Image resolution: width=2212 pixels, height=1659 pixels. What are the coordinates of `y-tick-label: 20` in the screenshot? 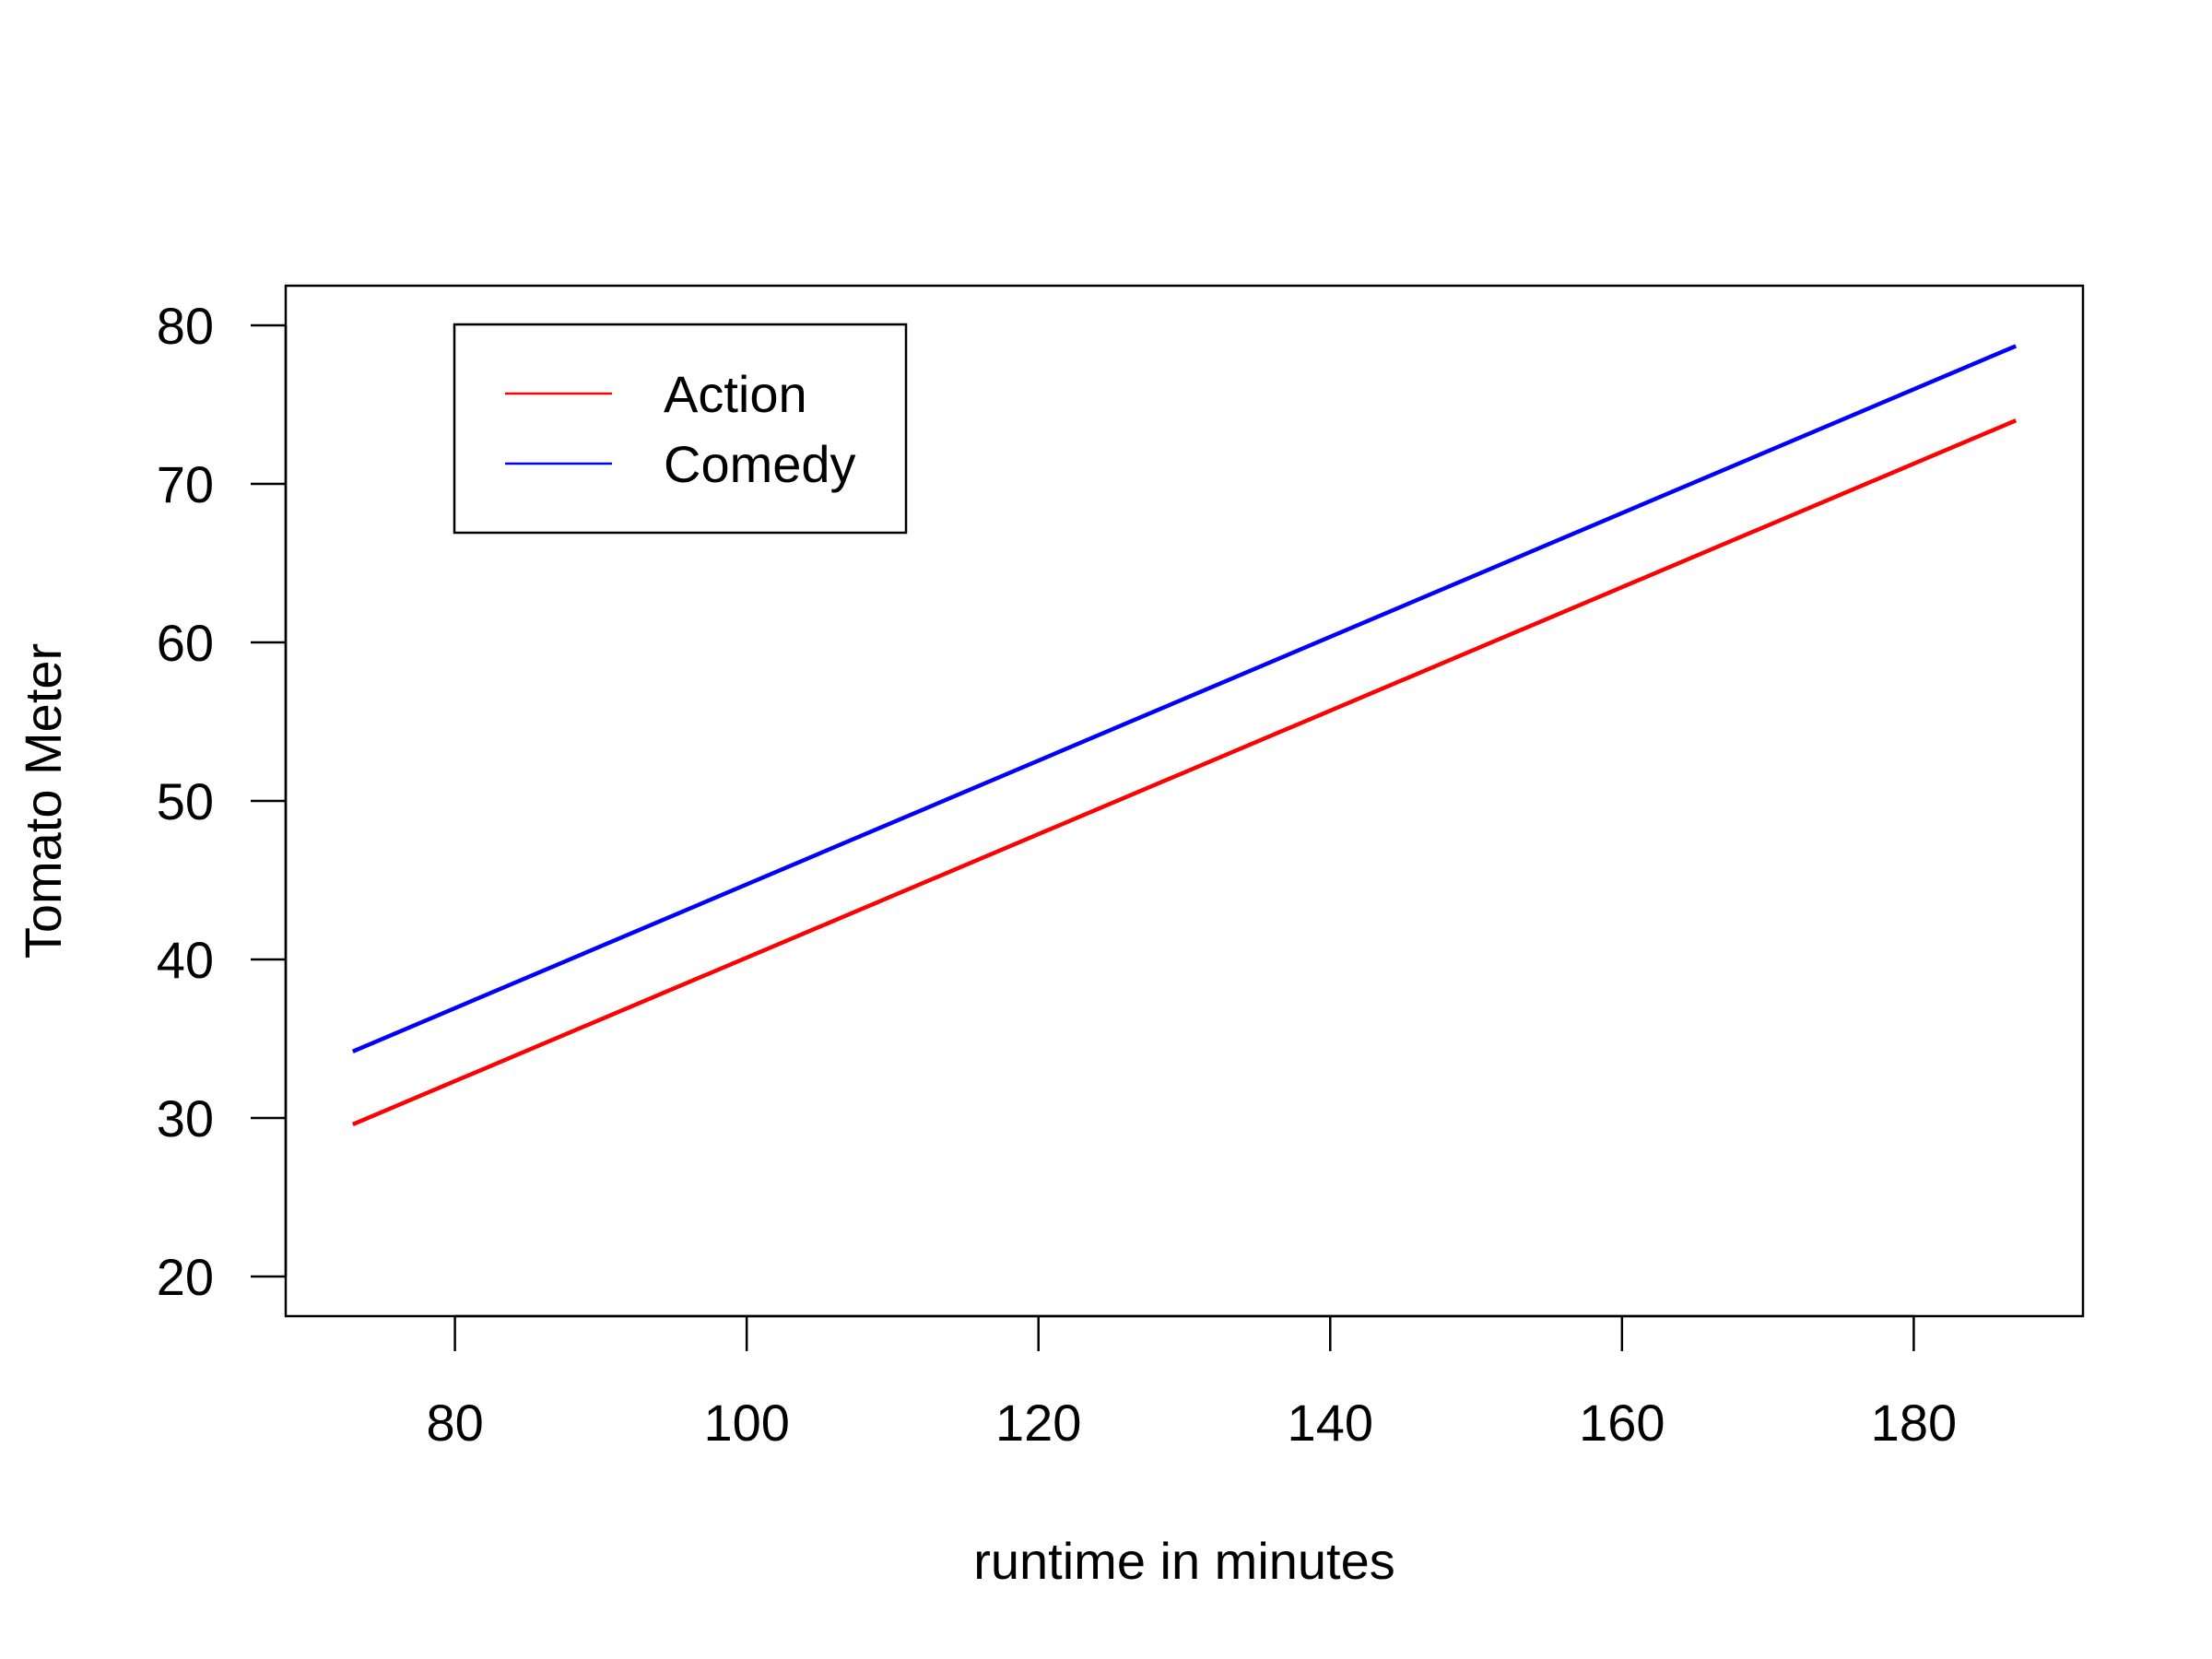 It's located at (185, 1277).